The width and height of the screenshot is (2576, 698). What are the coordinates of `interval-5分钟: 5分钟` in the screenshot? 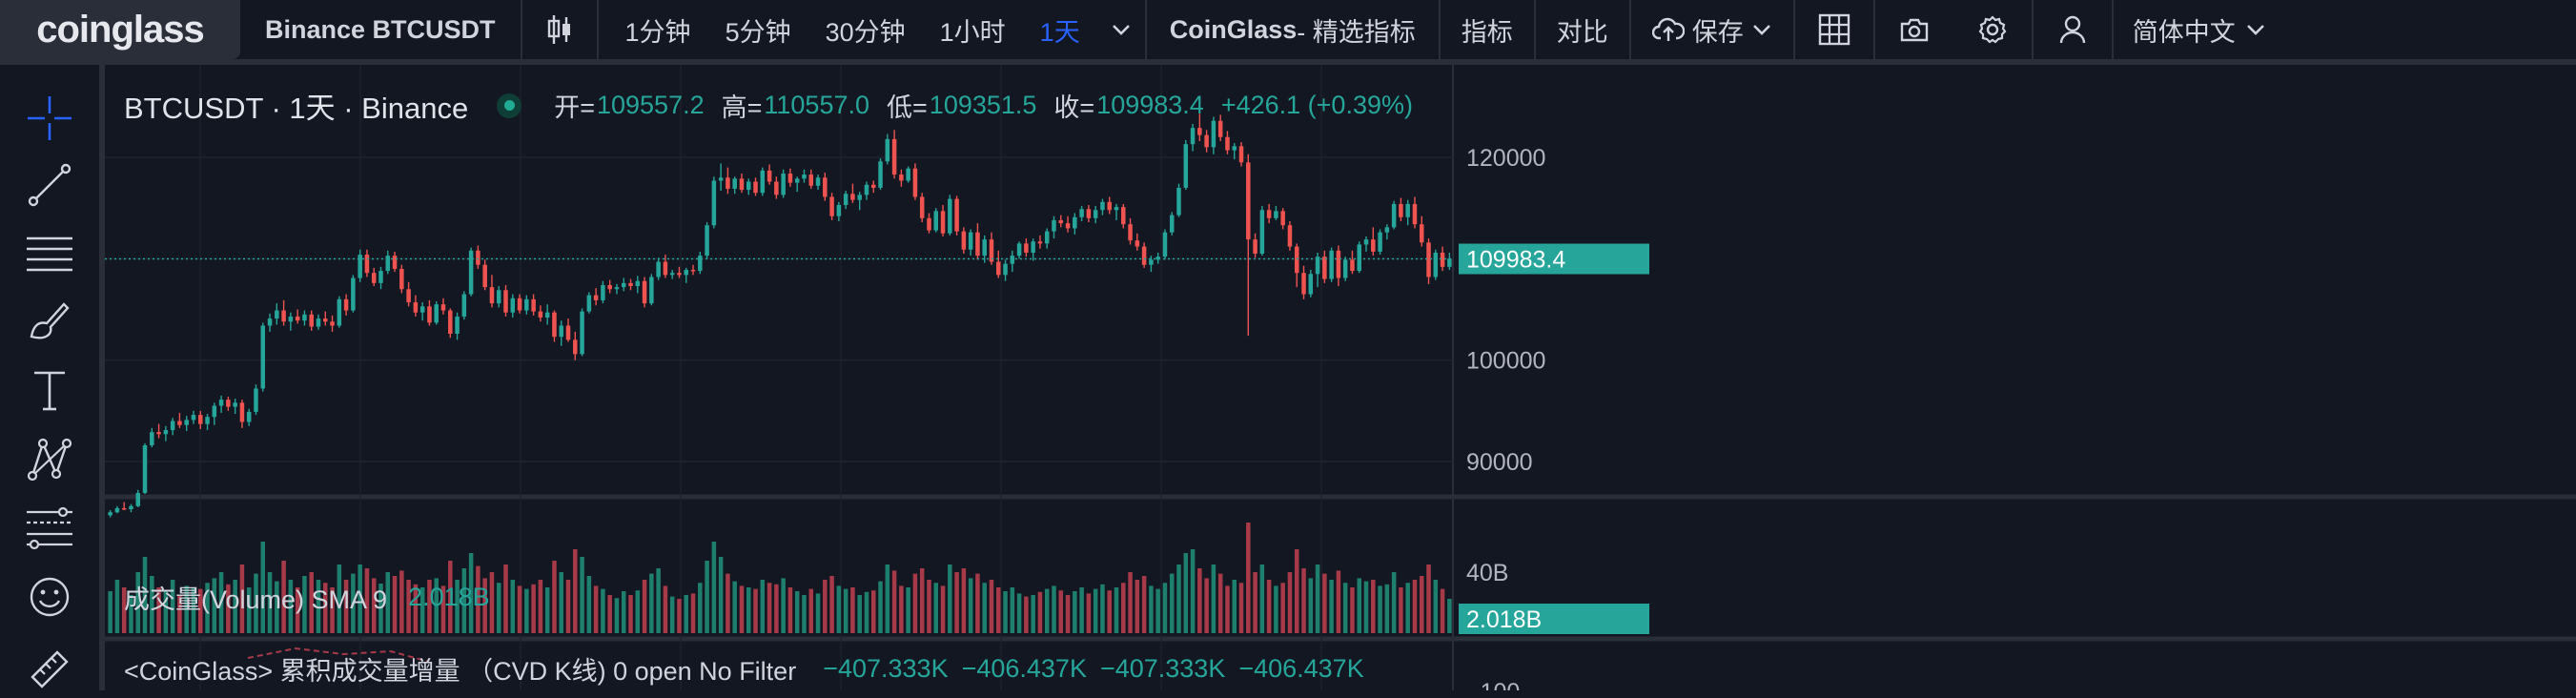 It's located at (758, 32).